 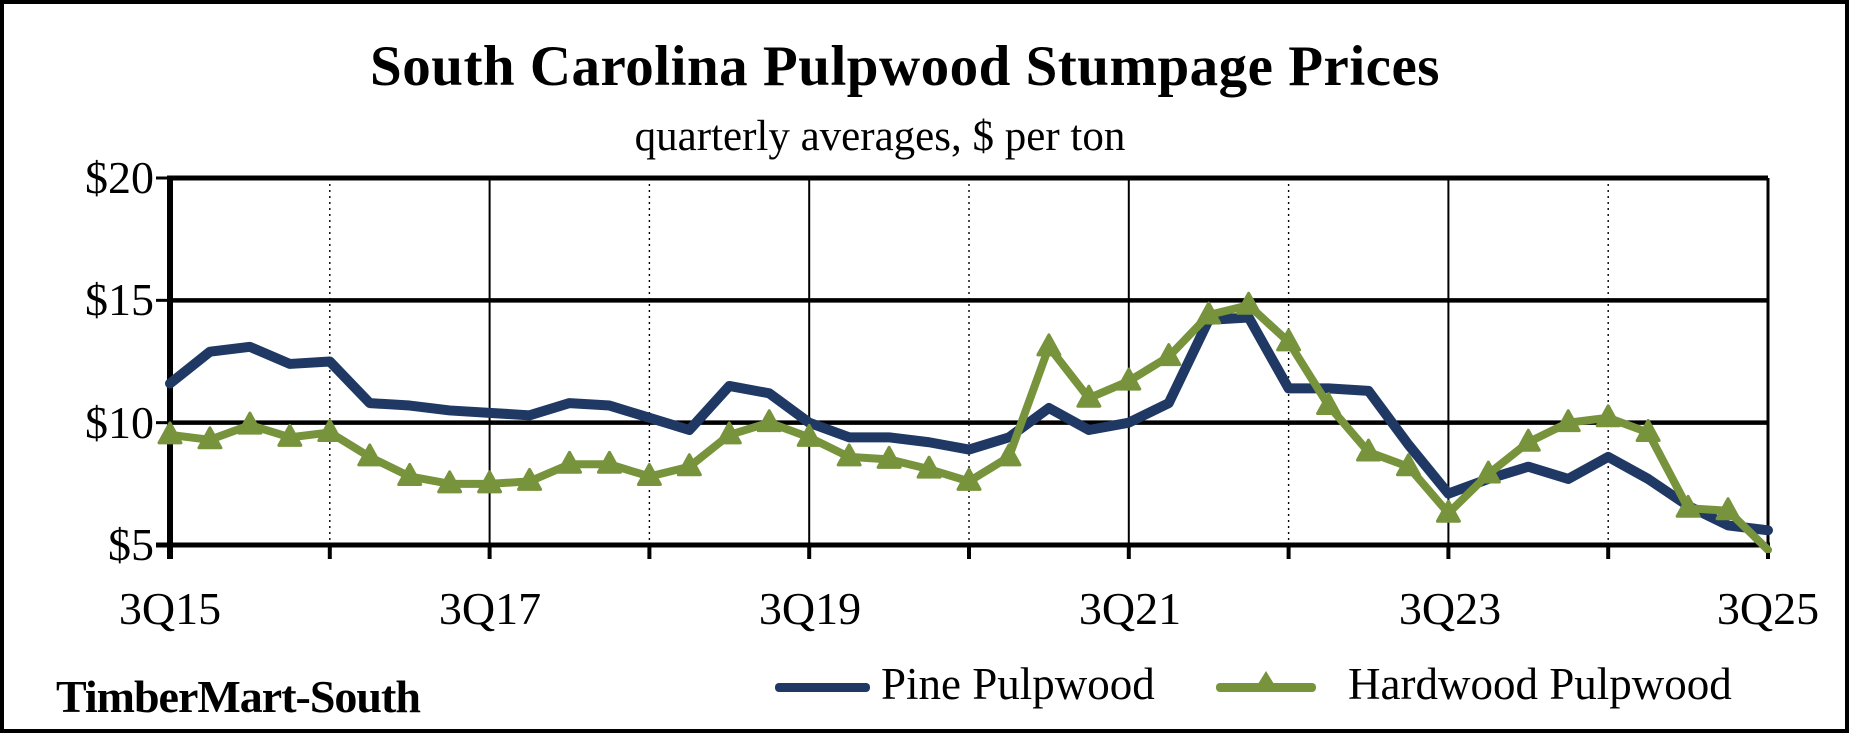 I want to click on chart-subtitle: quarterly averages, $ per ton, so click(x=880, y=136).